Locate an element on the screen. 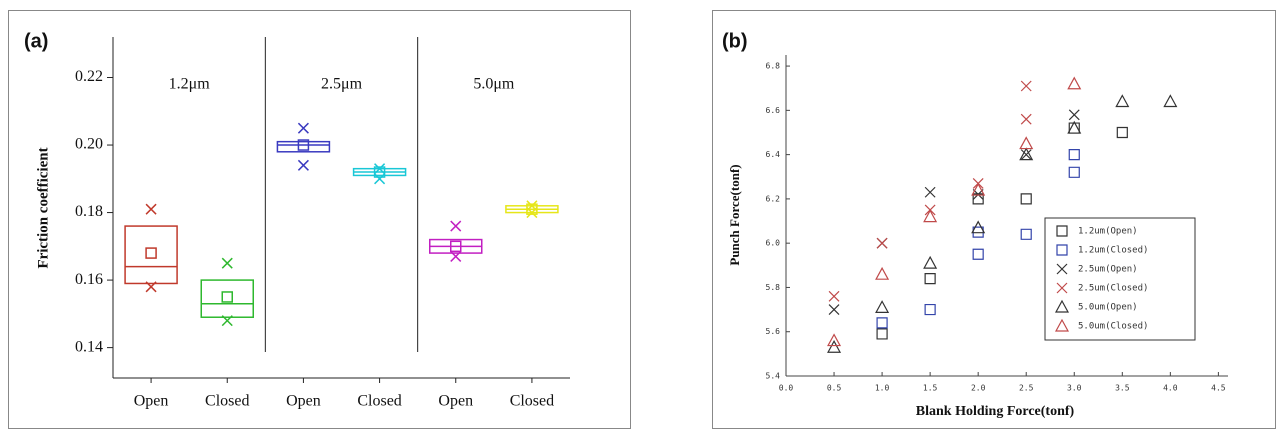 This screenshot has height=432, width=1281. panel-label: (b) is located at coordinates (735, 41).